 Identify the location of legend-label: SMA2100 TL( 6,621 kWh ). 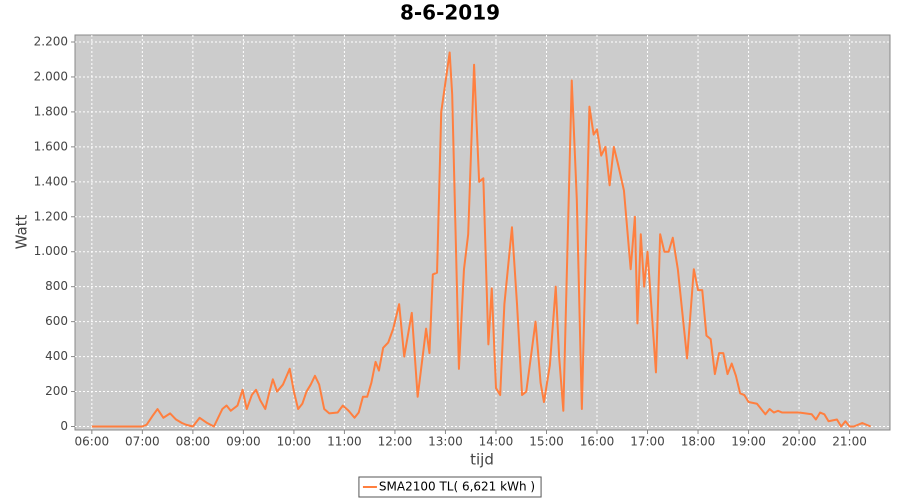
(457, 487).